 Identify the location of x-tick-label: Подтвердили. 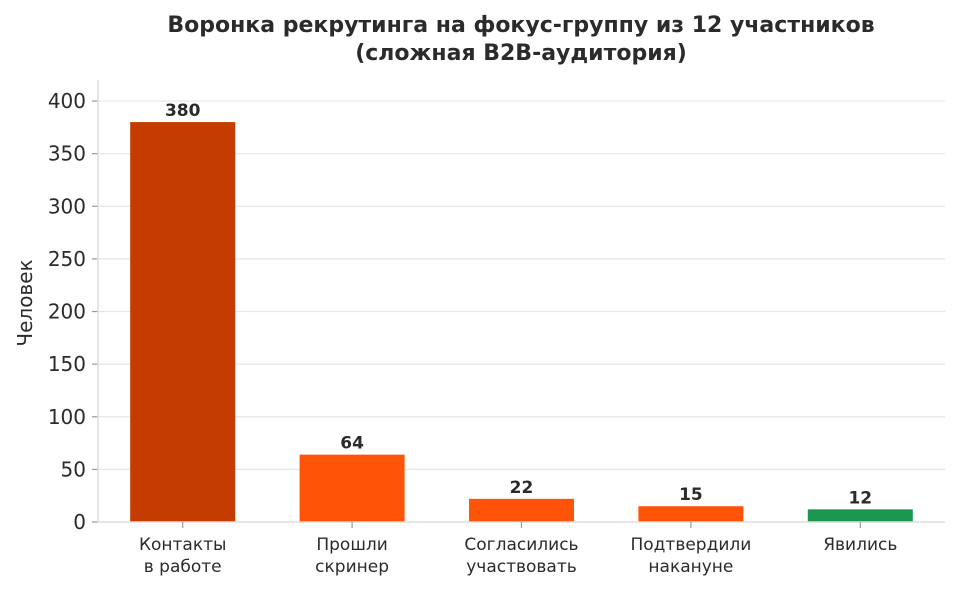
(690, 545).